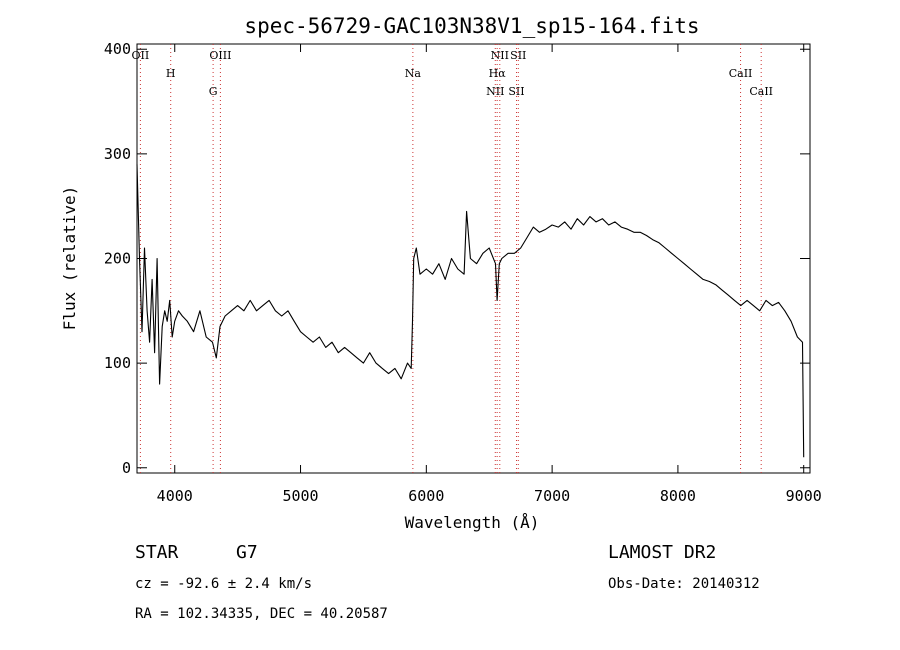 The height and width of the screenshot is (650, 900). Describe the element at coordinates (69, 258) in the screenshot. I see `y-axis-label: Flux (relative)` at that location.